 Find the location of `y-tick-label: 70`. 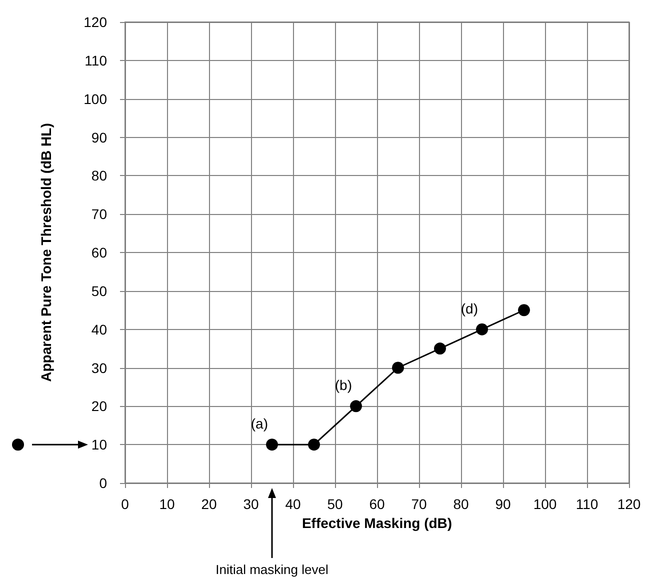

y-tick-label: 70 is located at coordinates (99, 214).